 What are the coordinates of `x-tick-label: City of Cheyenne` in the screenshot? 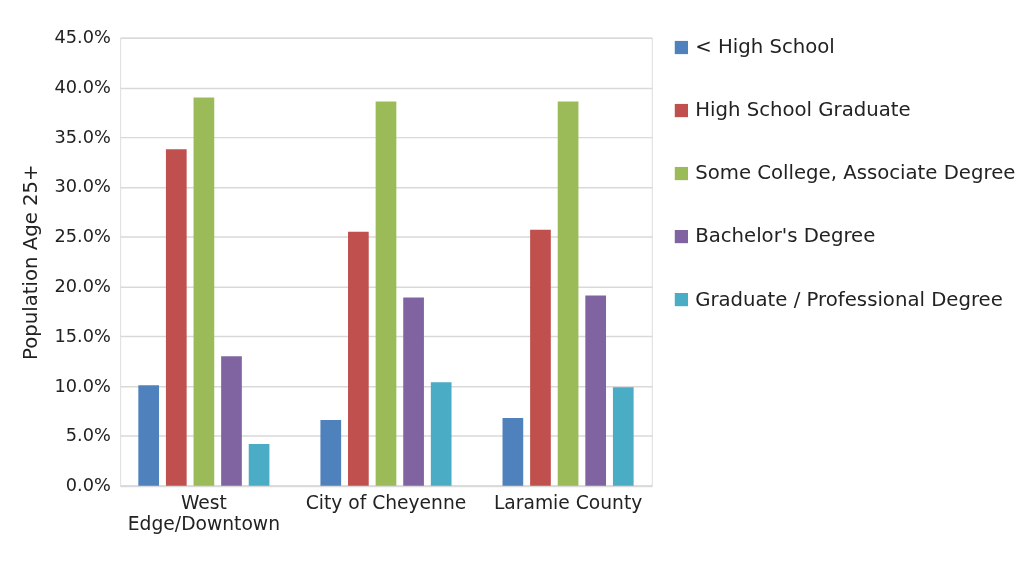 It's located at (386, 502).